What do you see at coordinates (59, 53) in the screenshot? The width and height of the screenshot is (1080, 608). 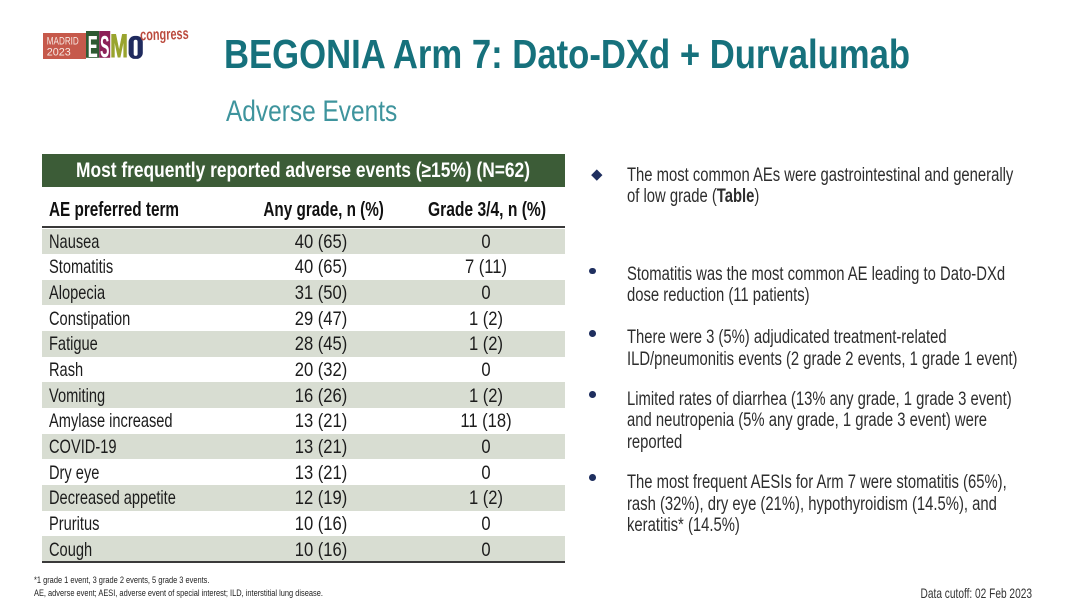 I see `svg-text: 2023` at bounding box center [59, 53].